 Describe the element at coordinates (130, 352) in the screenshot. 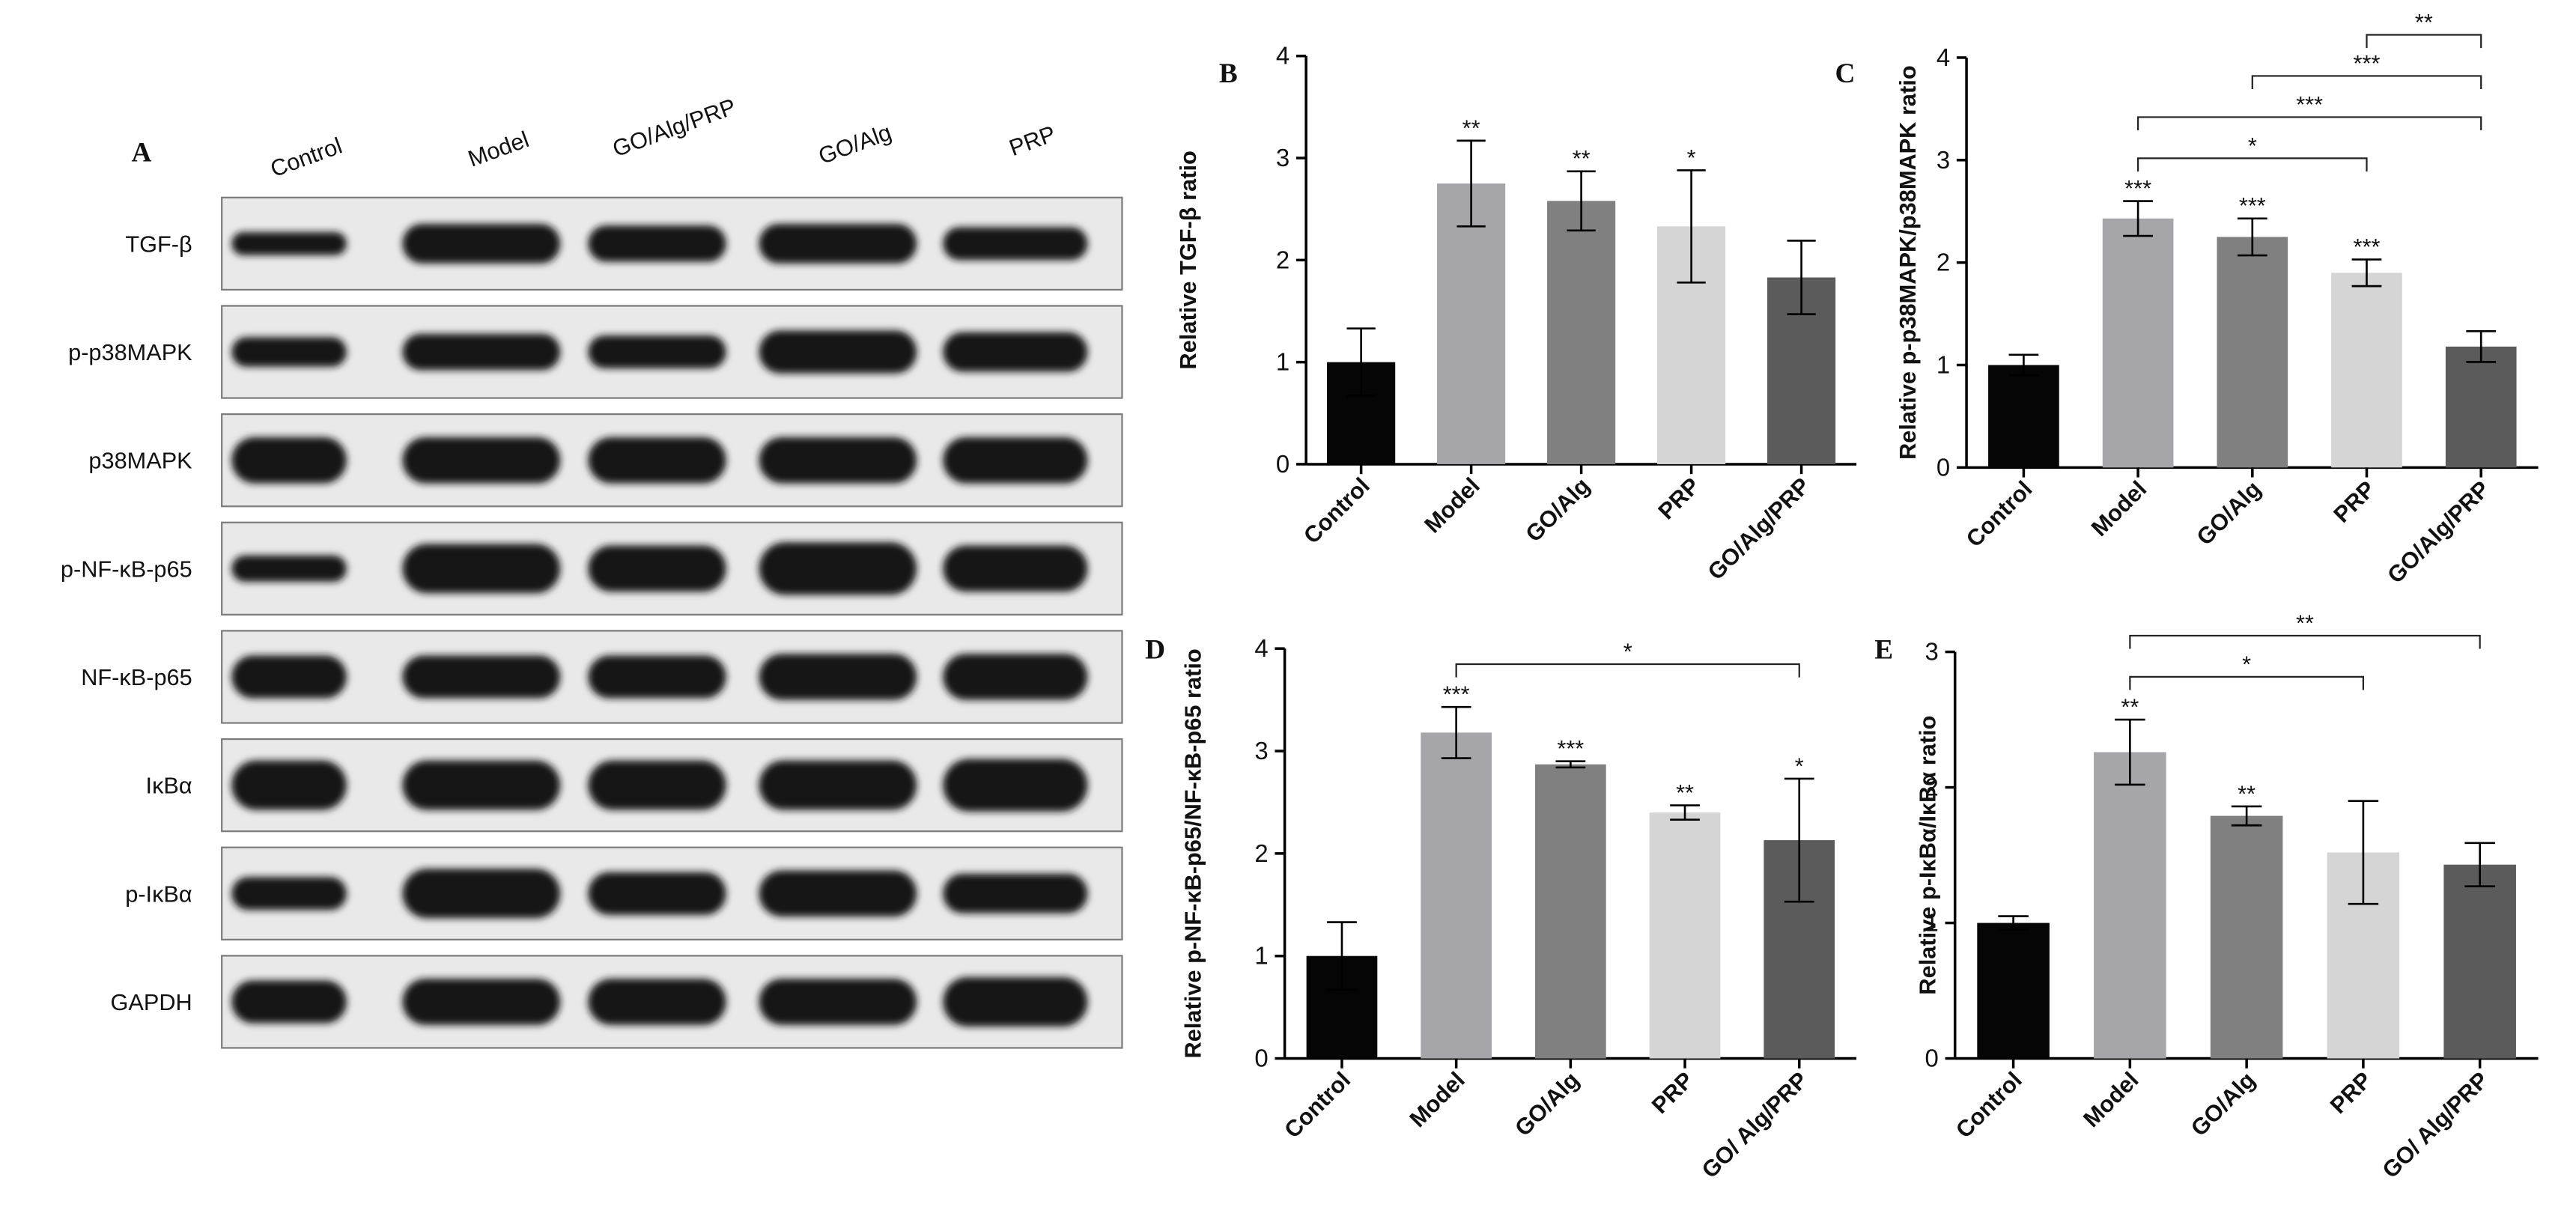

I see `protein-label: p-p38MAPK` at that location.